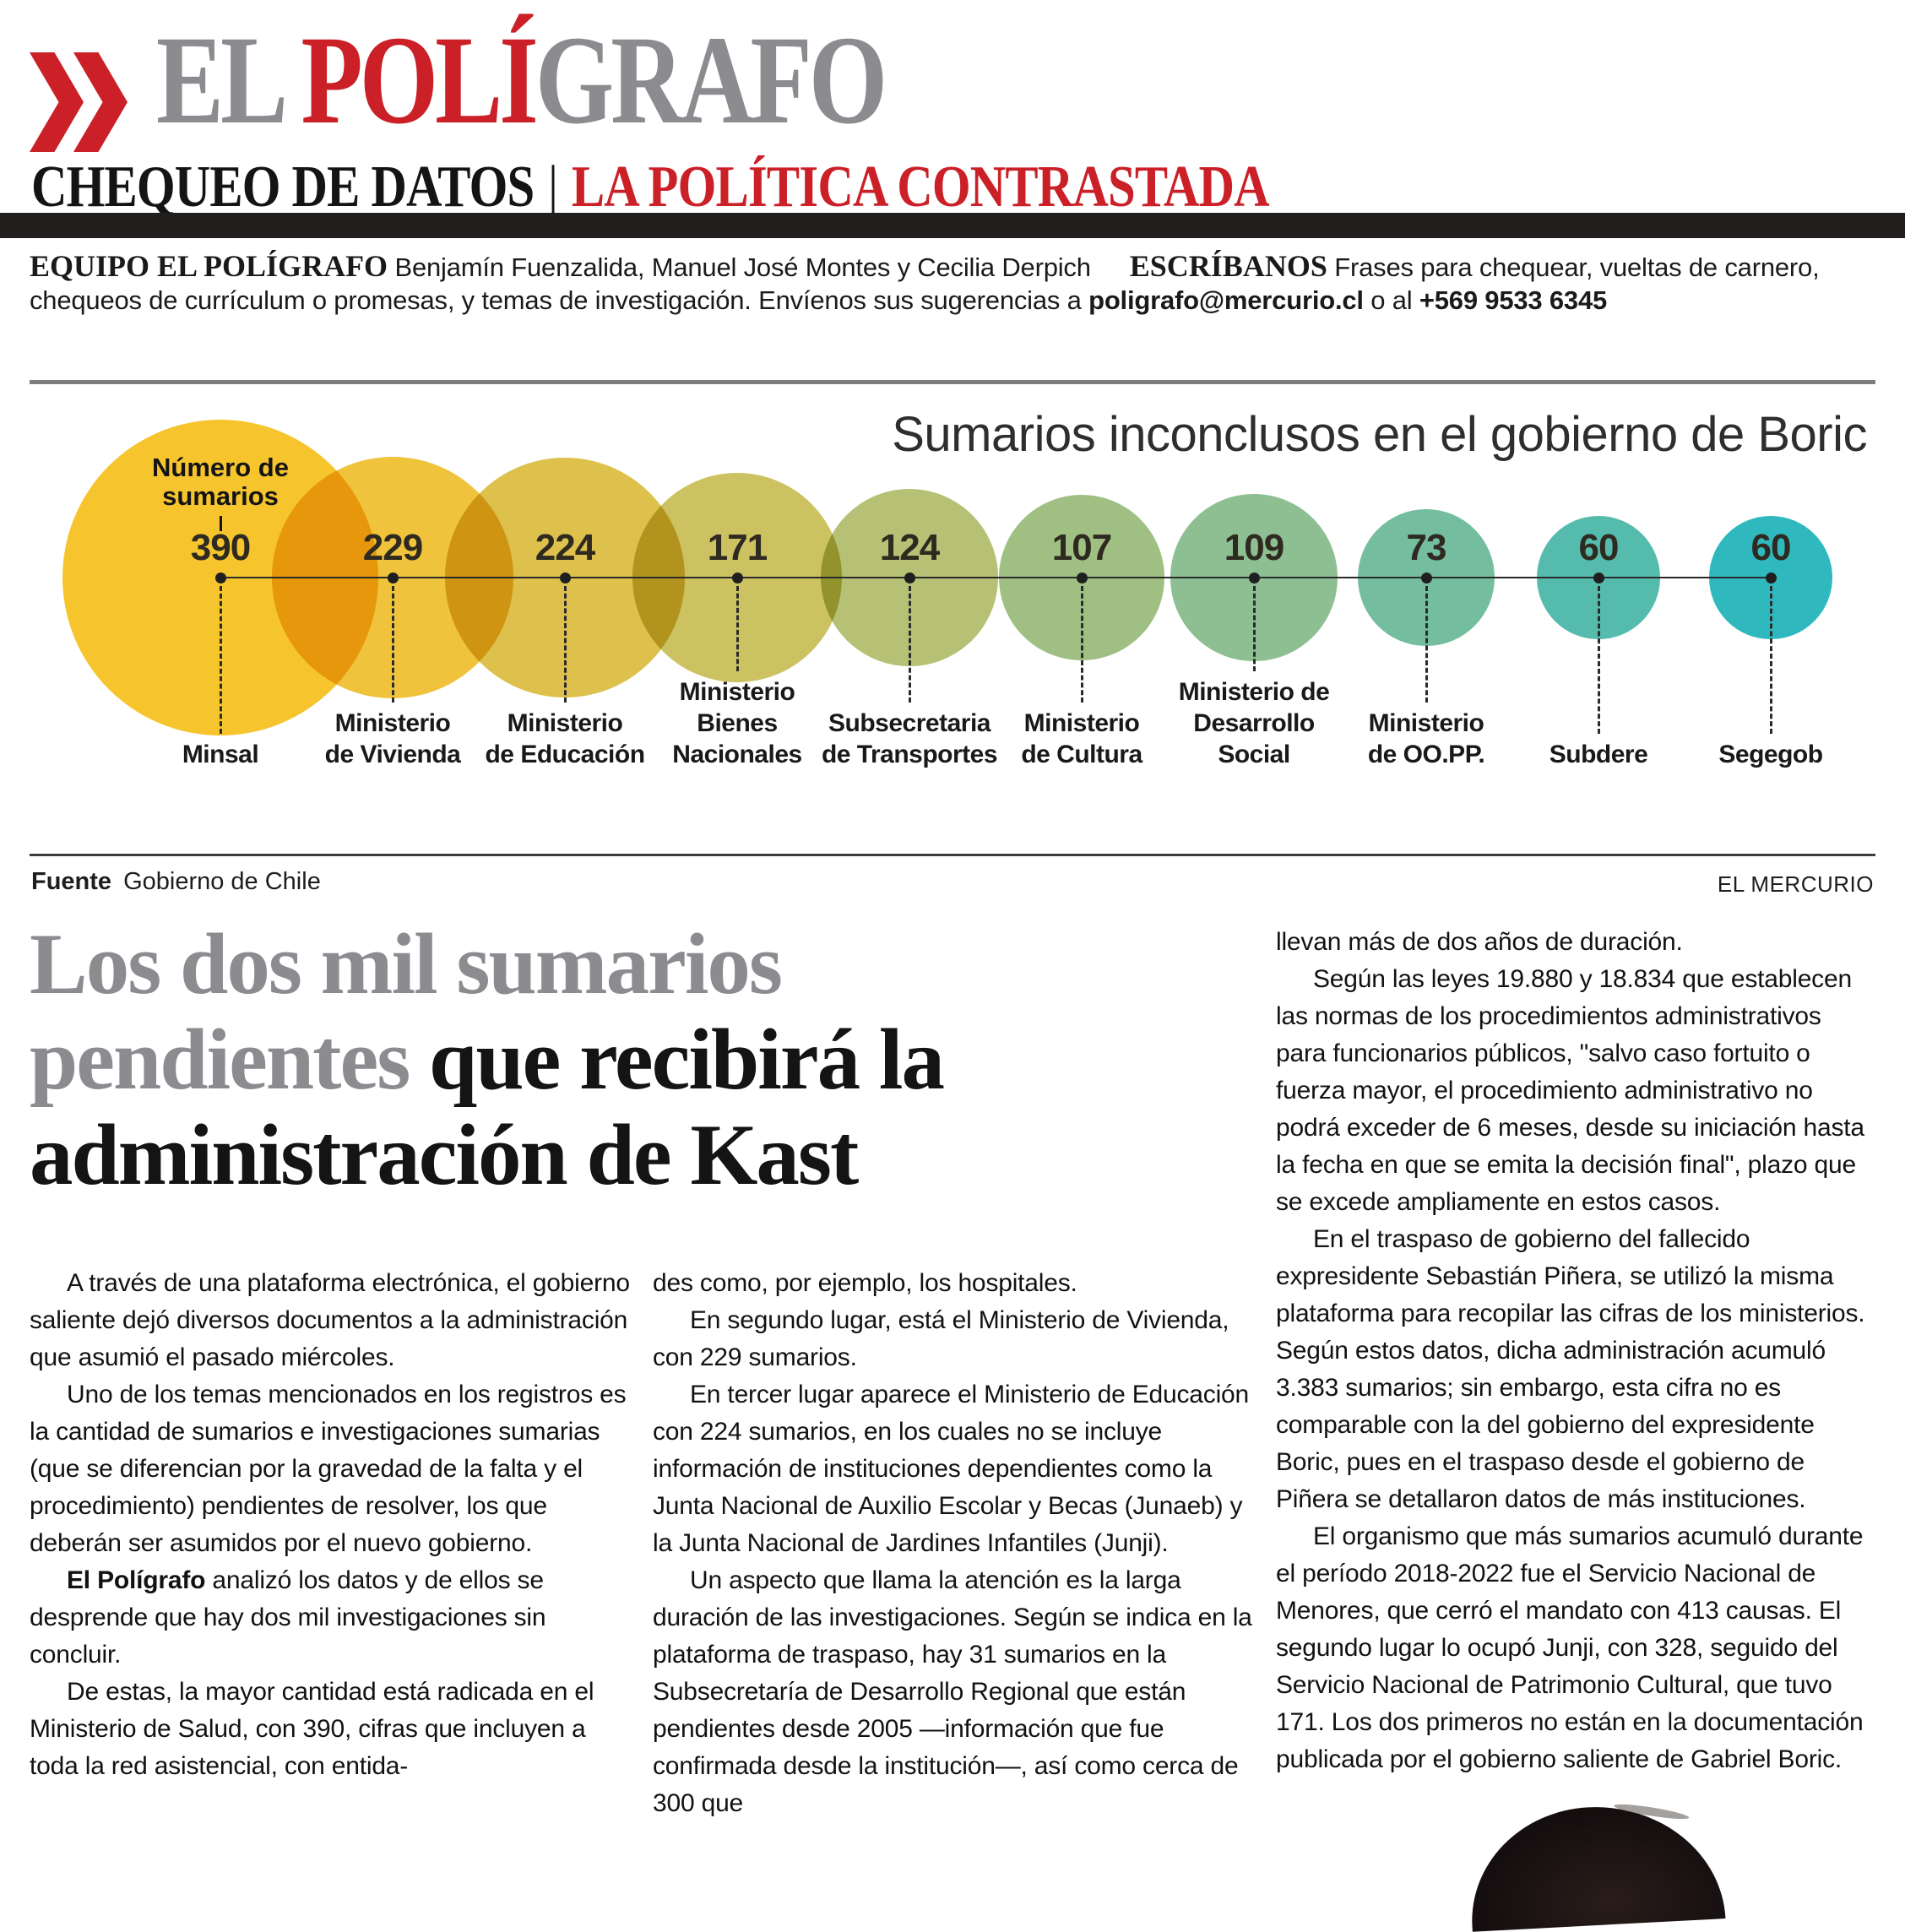 Image resolution: width=1905 pixels, height=1932 pixels. Describe the element at coordinates (1228, 266) in the screenshot. I see `escribanos-label: ESCRÍBANOS` at that location.